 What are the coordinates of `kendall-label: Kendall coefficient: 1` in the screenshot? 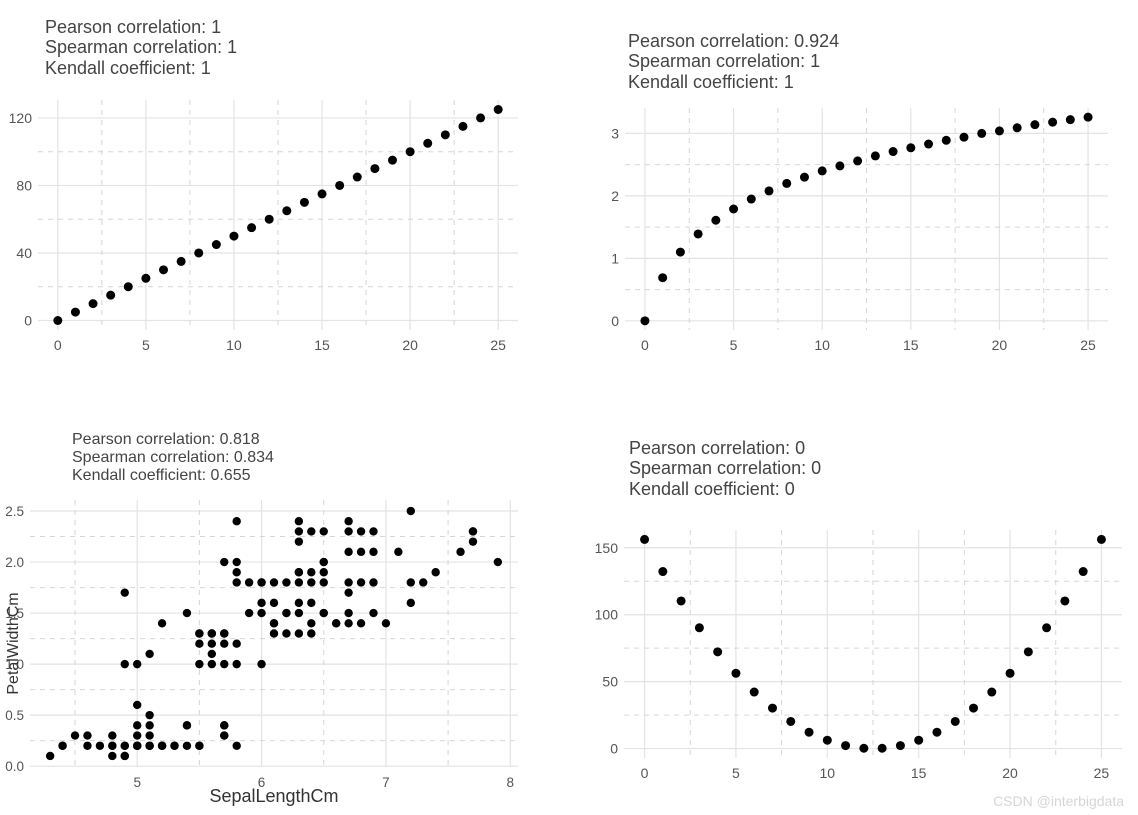 It's located at (711, 81).